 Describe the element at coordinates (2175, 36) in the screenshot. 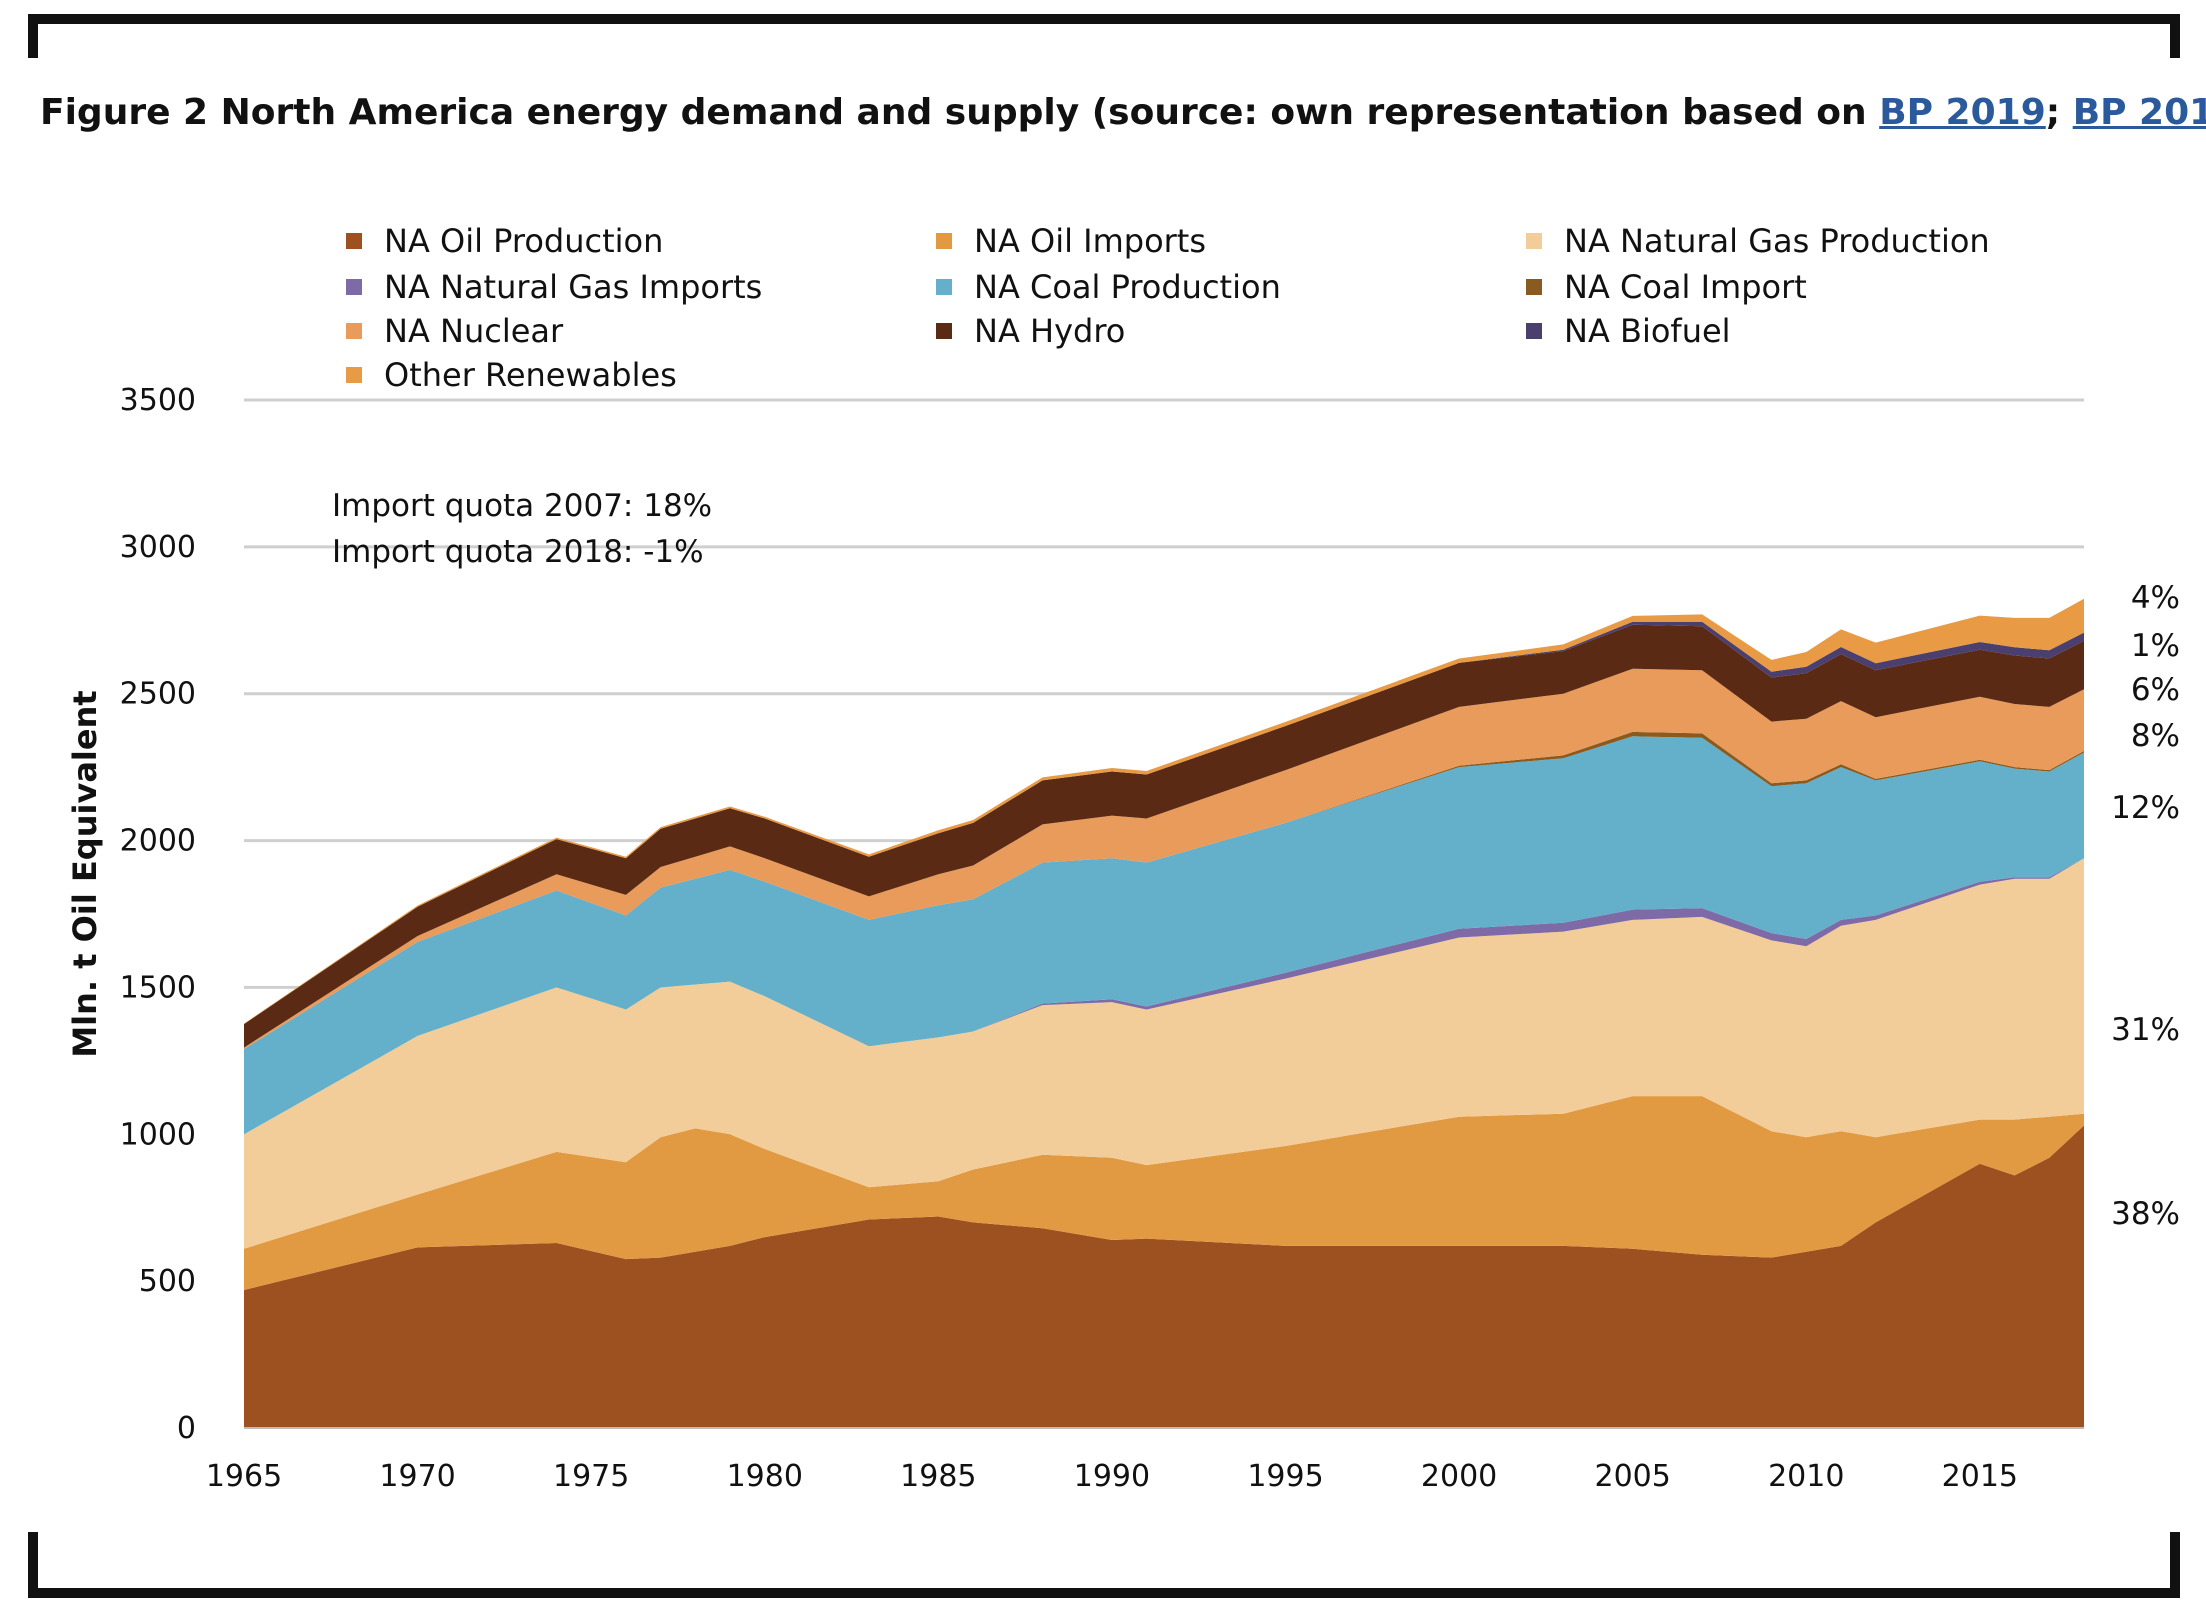

I see `frame-top-right-tick` at that location.